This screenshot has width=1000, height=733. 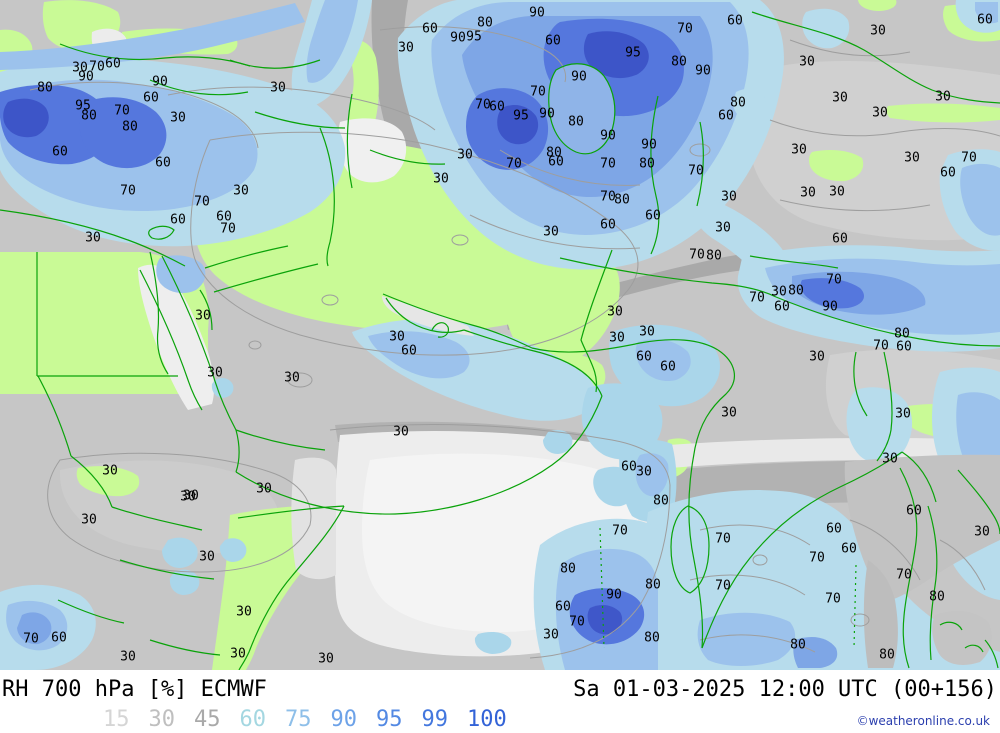 I want to click on valid-time: Sa 01-03-2025 12:00 UTC (00+156), so click(x=785, y=689).